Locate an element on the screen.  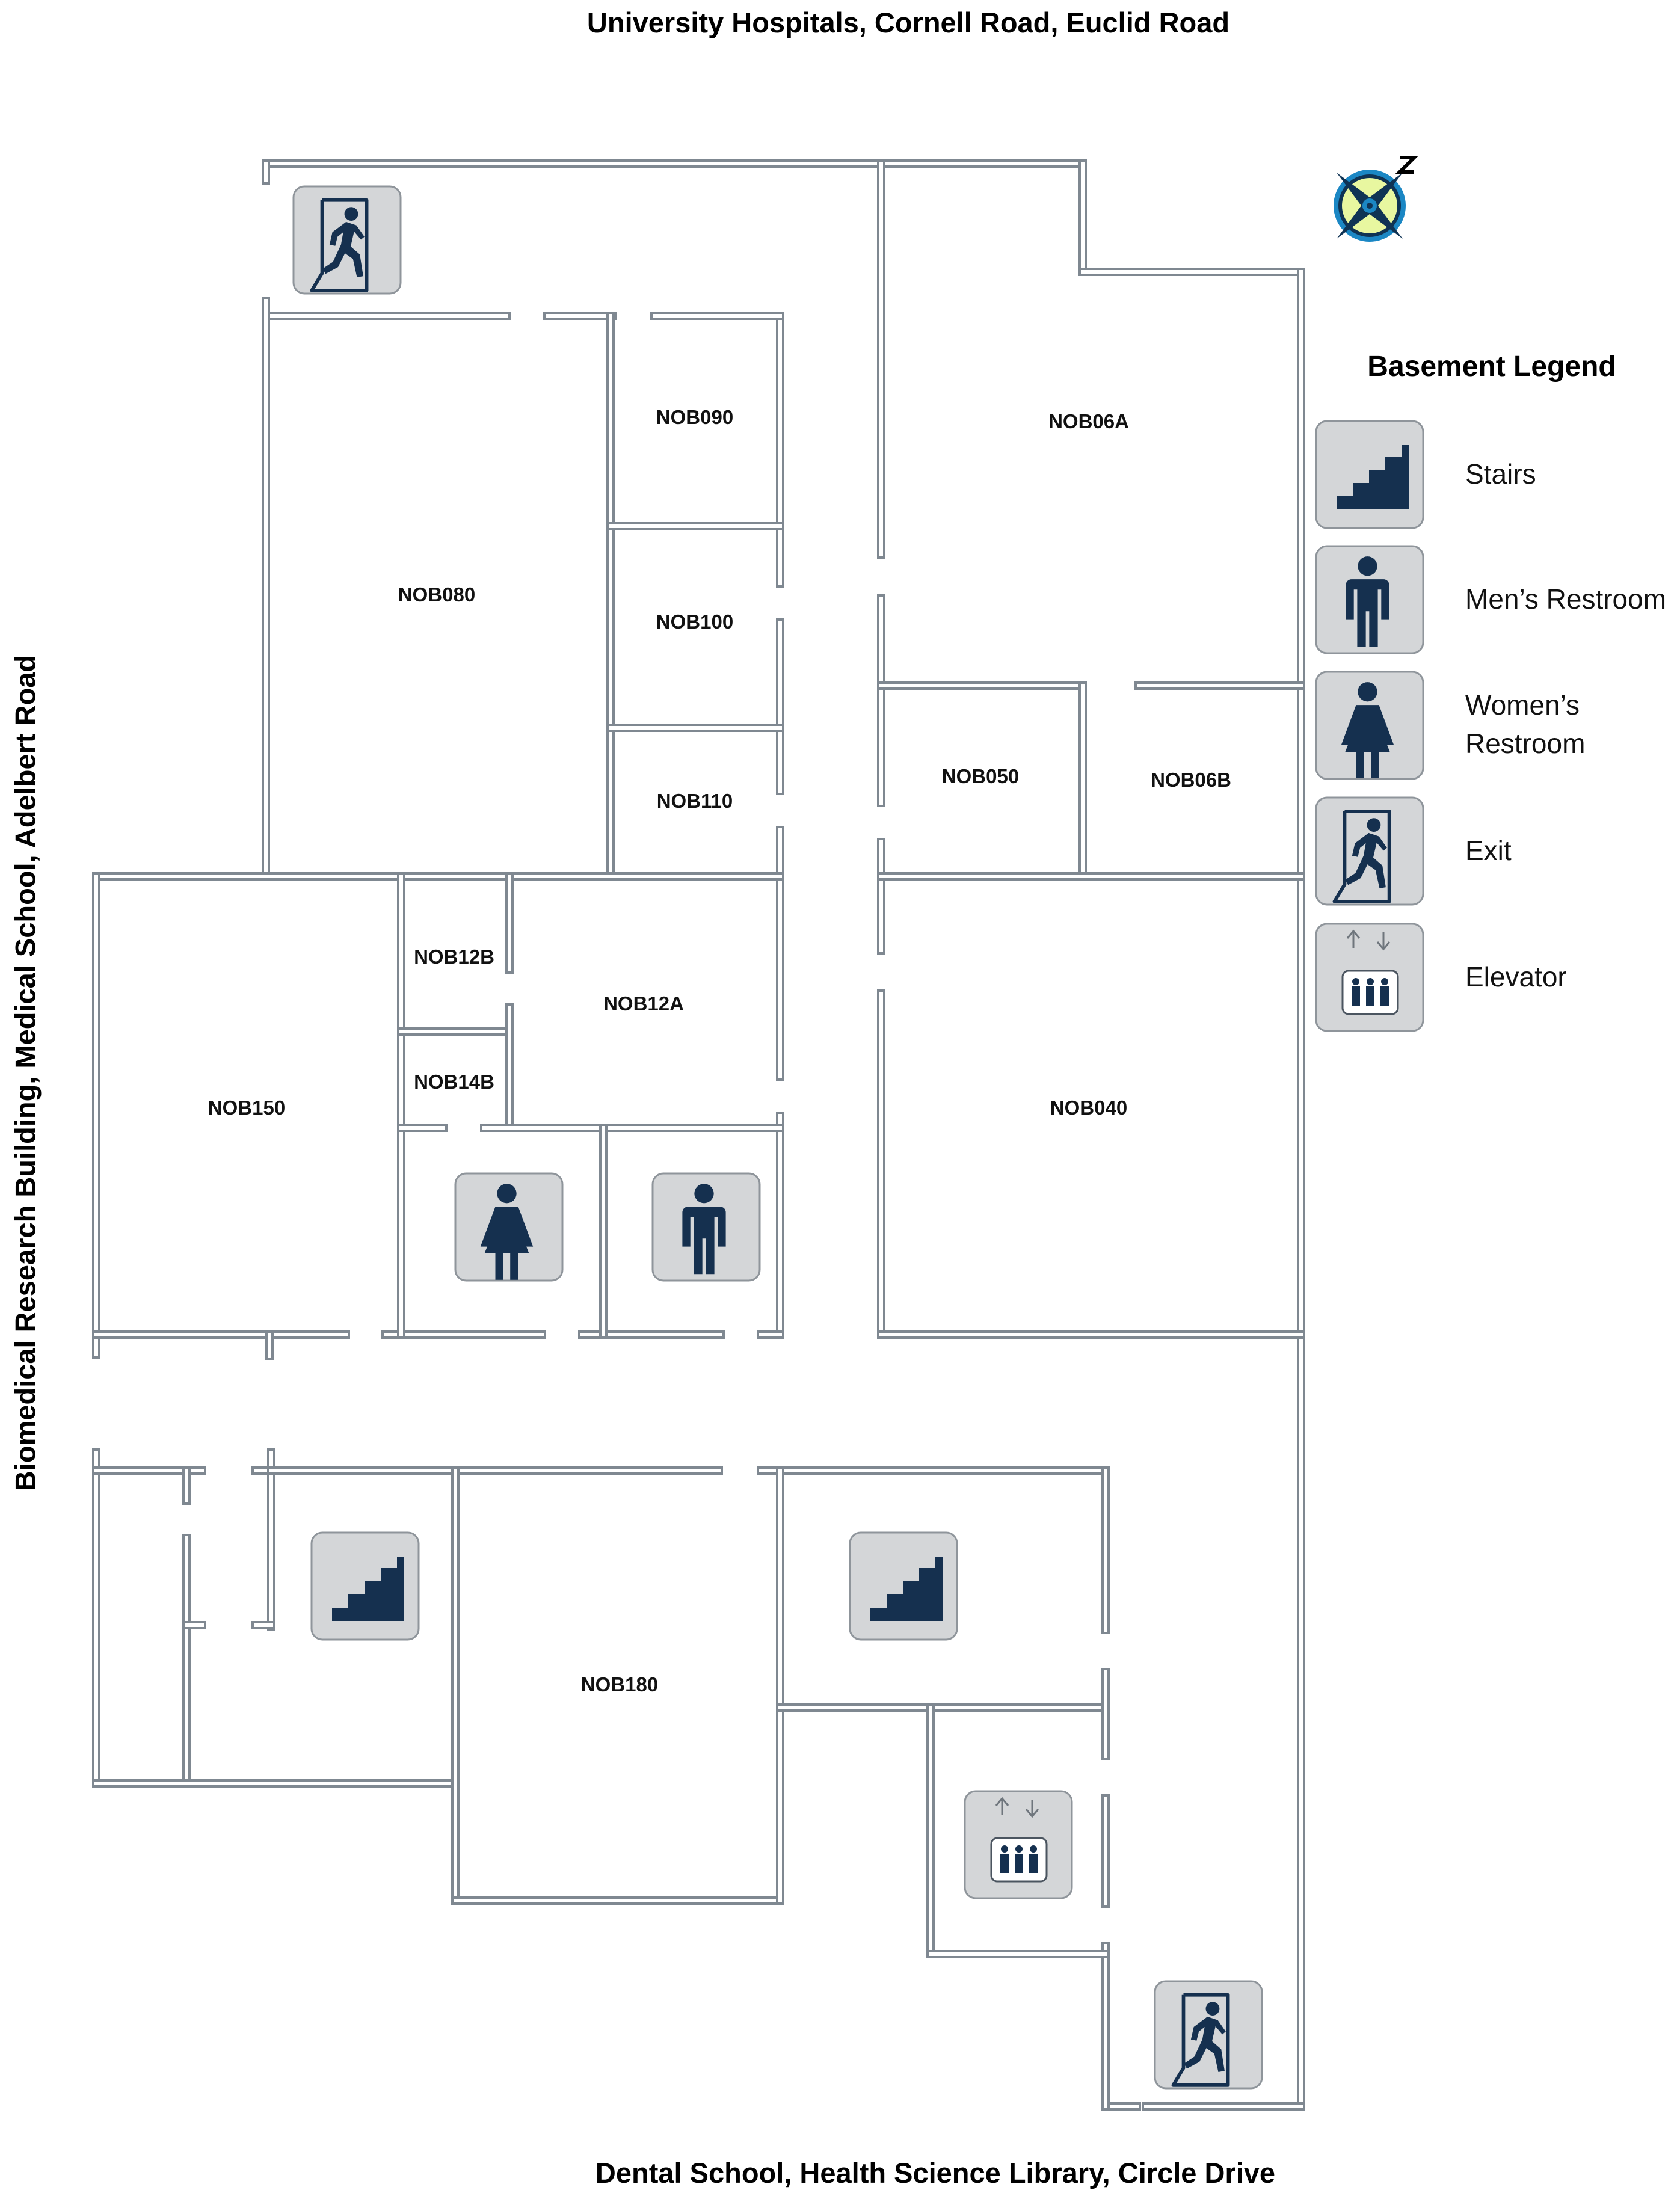
womens-restroom-icon is located at coordinates (509, 1227).